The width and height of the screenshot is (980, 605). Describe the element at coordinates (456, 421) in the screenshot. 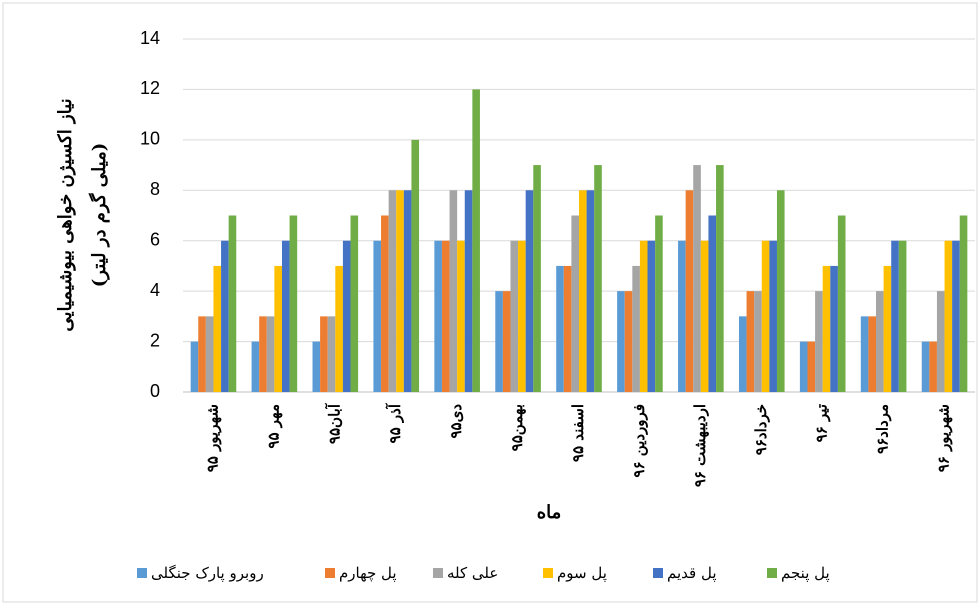

I see `x-tick-label: دی۹۵` at that location.